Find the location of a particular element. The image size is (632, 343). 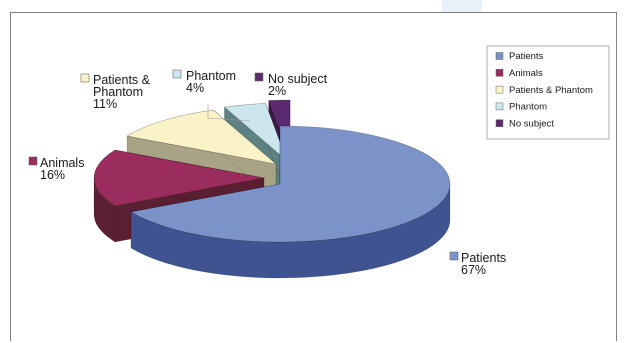

leader-line is located at coordinates (229, 113).